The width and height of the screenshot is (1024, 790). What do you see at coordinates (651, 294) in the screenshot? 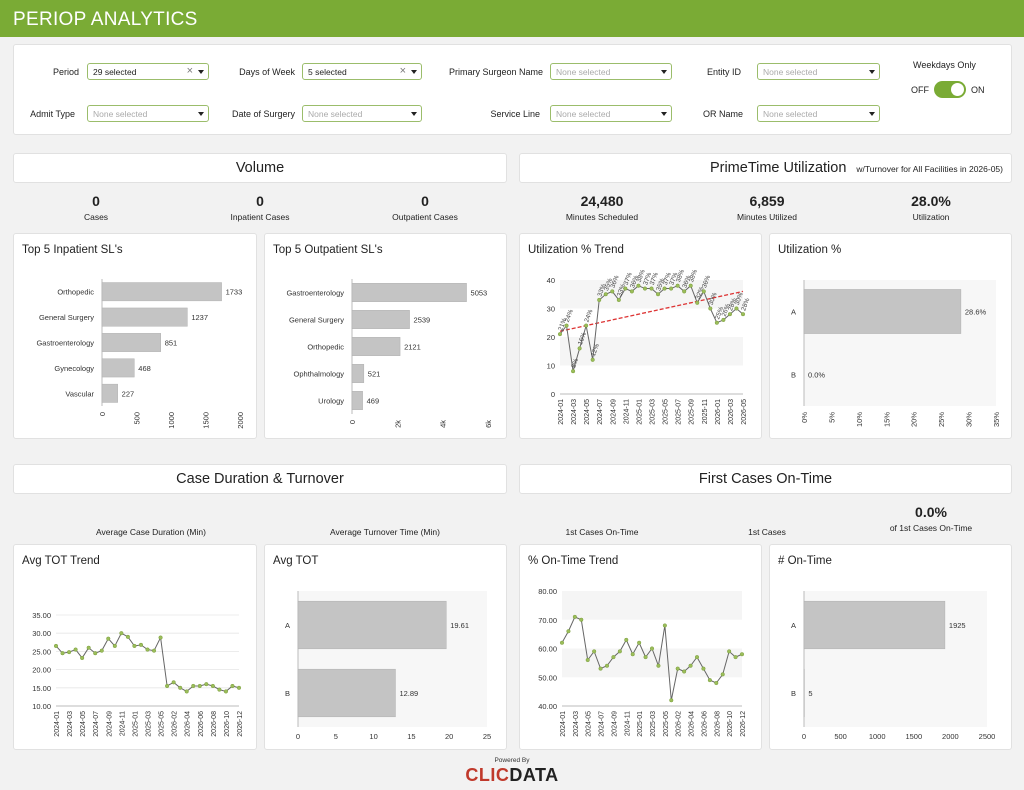
I see `grid-band` at bounding box center [651, 294].